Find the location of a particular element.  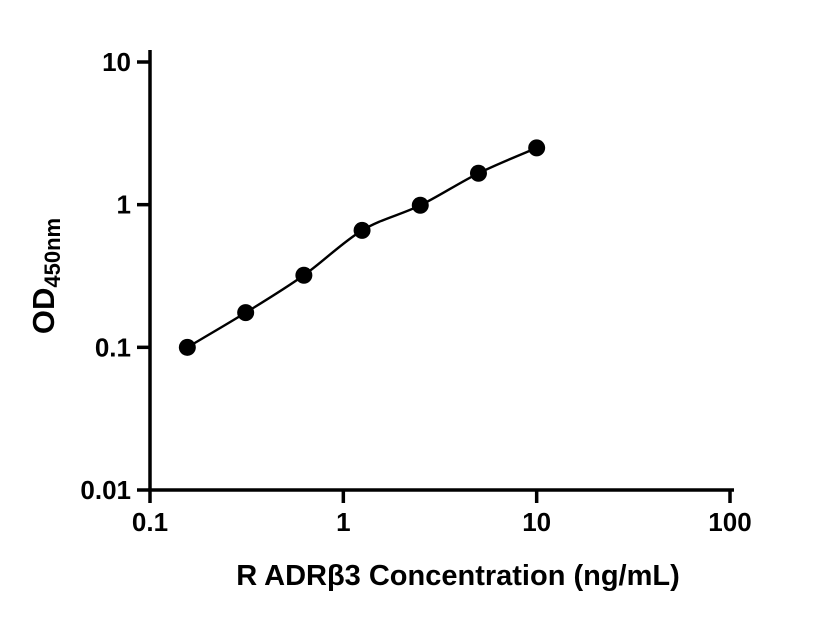

x-tick-label: 0.1 is located at coordinates (150, 522).